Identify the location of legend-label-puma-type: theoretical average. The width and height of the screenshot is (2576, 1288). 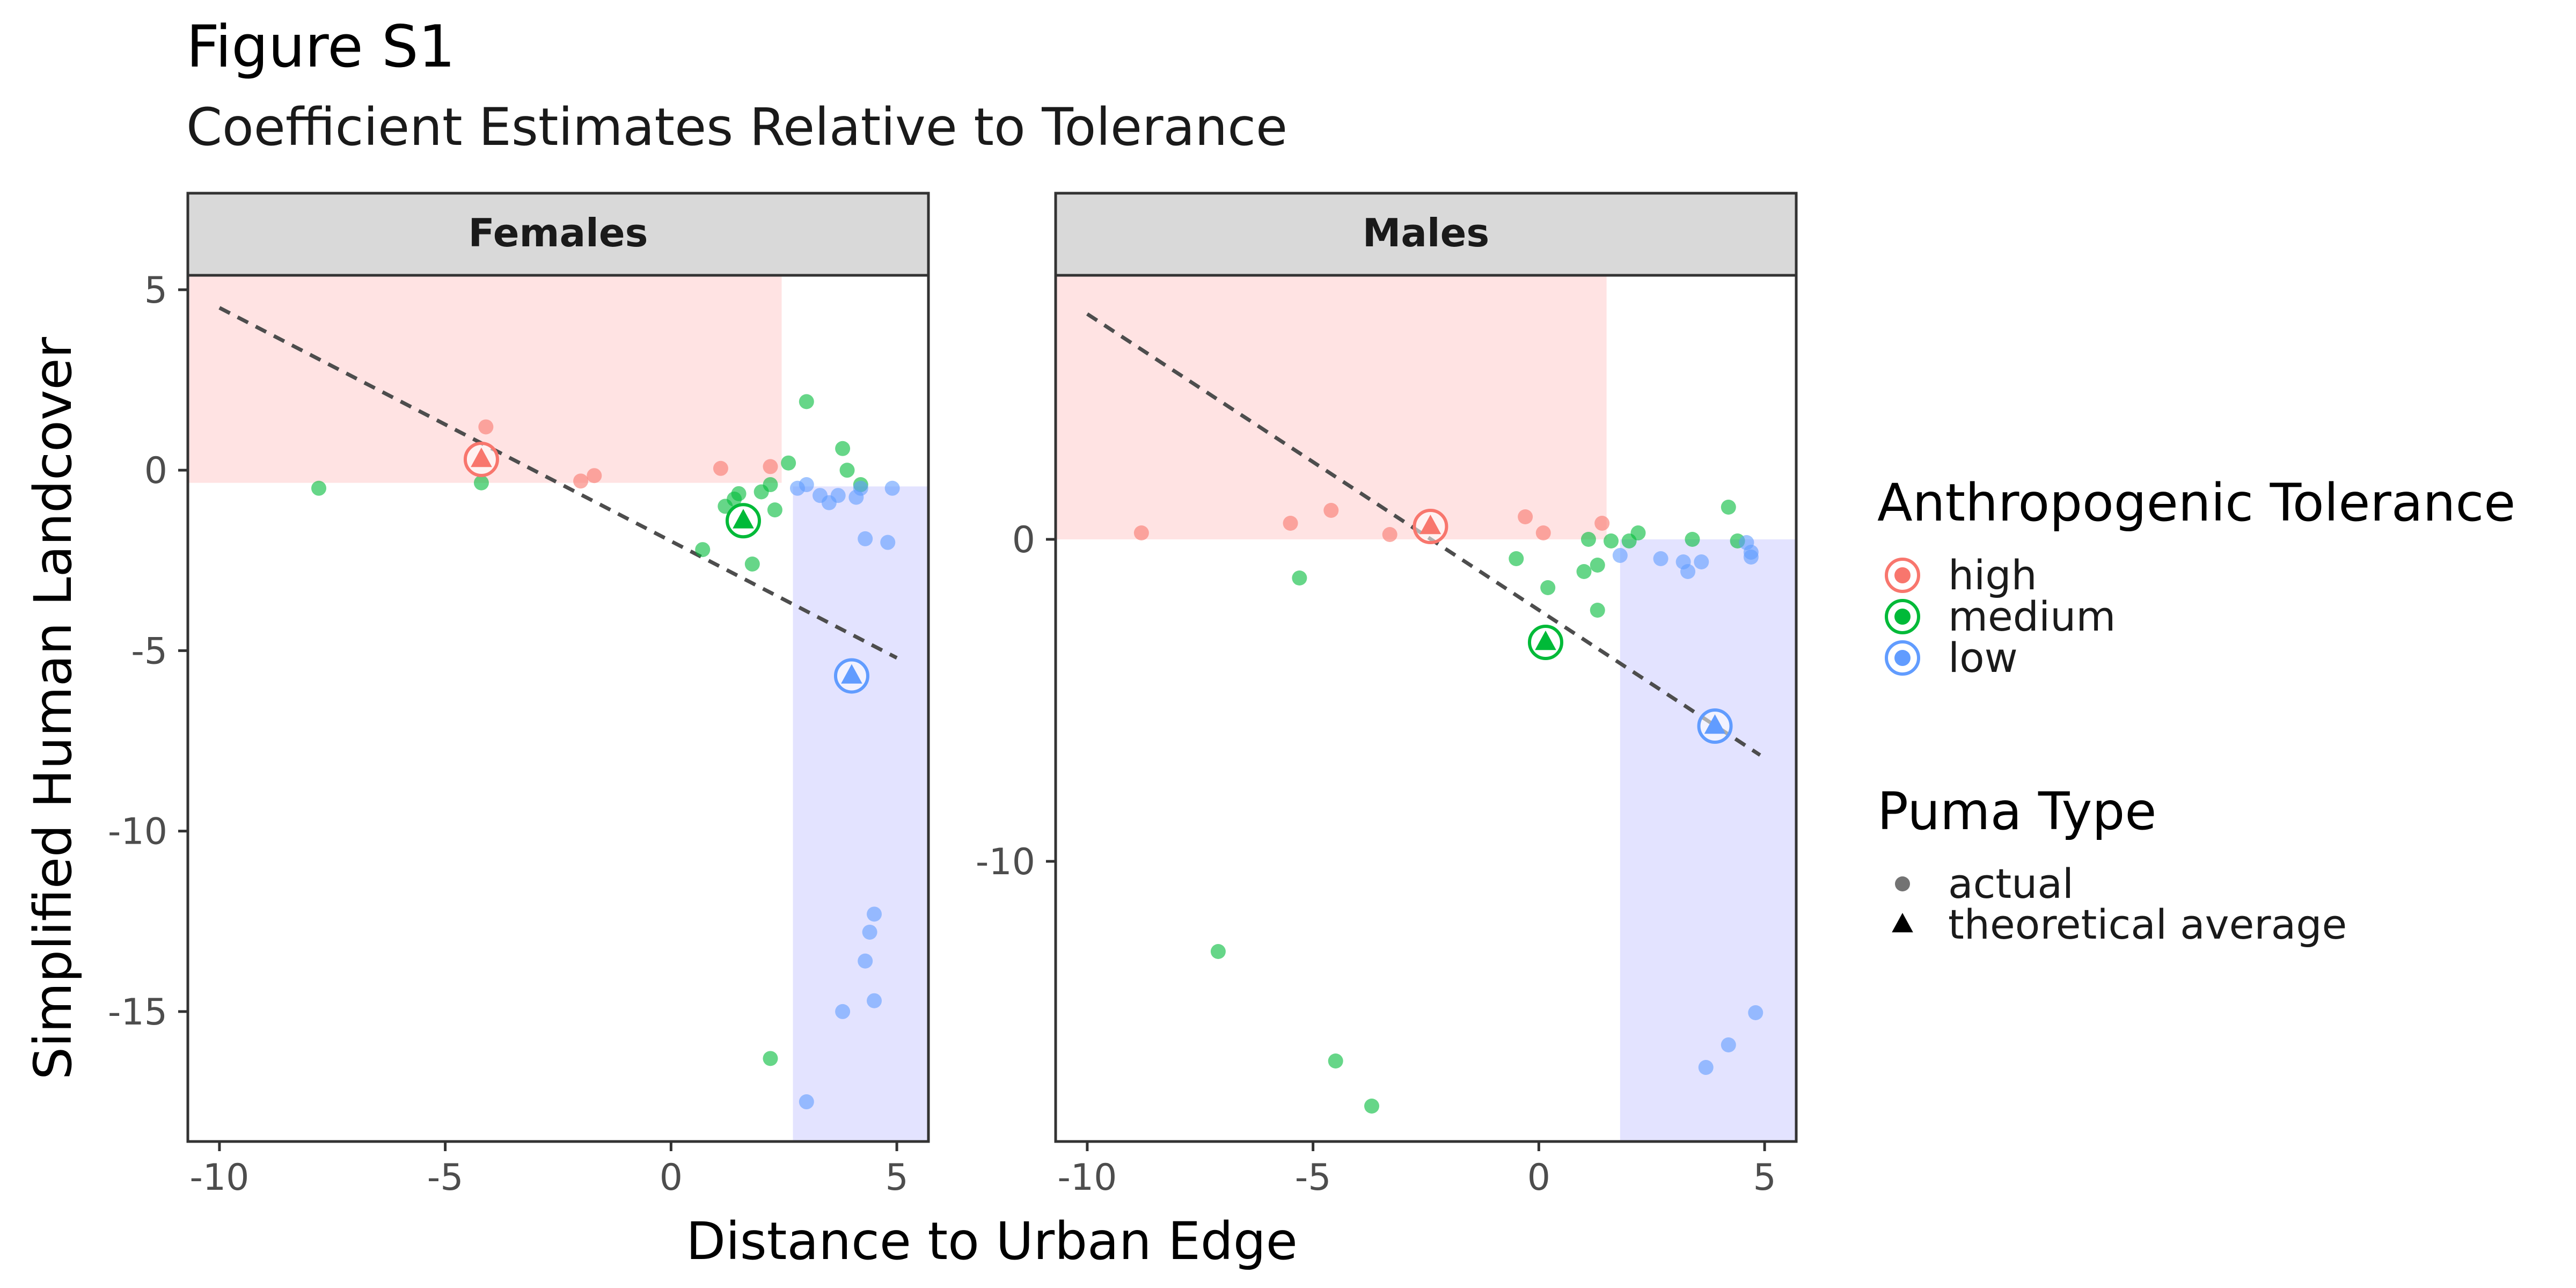
(2147, 924).